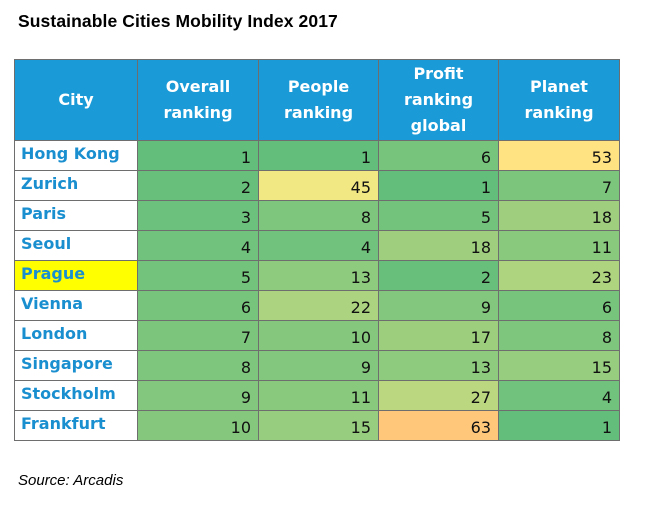 This screenshot has width=648, height=531. I want to click on city-cell: Stockholm, so click(76, 395).